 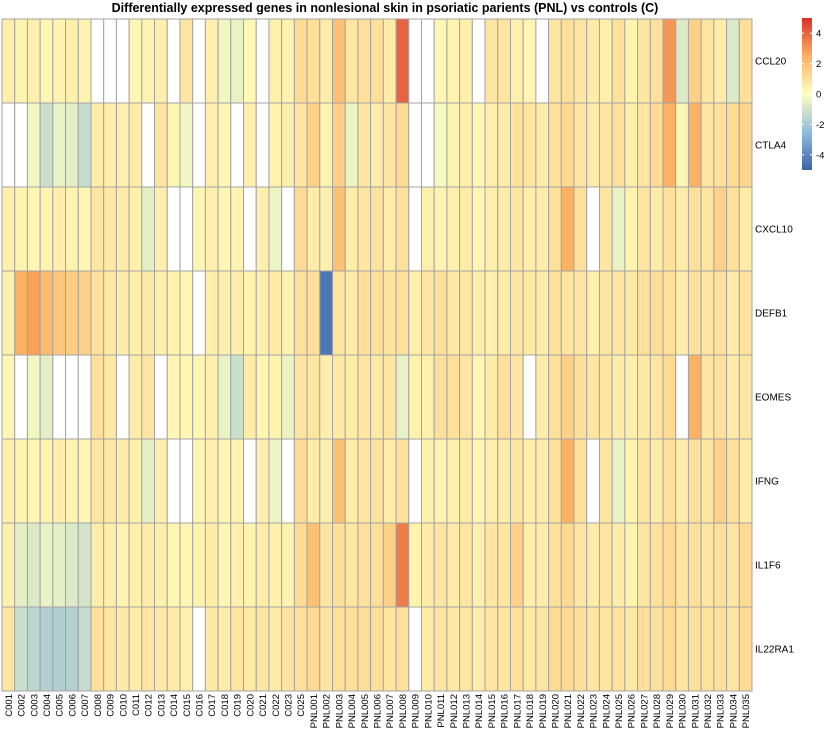 What do you see at coordinates (390, 711) in the screenshot?
I see `column-label: PNL007` at bounding box center [390, 711].